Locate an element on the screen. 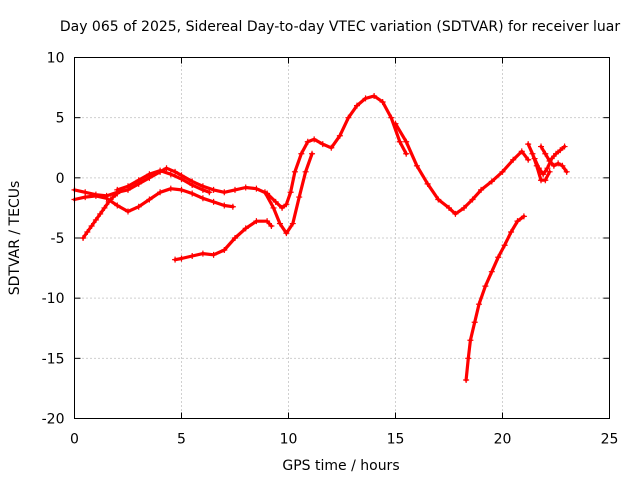  x-tick-label: 5 is located at coordinates (181, 440).